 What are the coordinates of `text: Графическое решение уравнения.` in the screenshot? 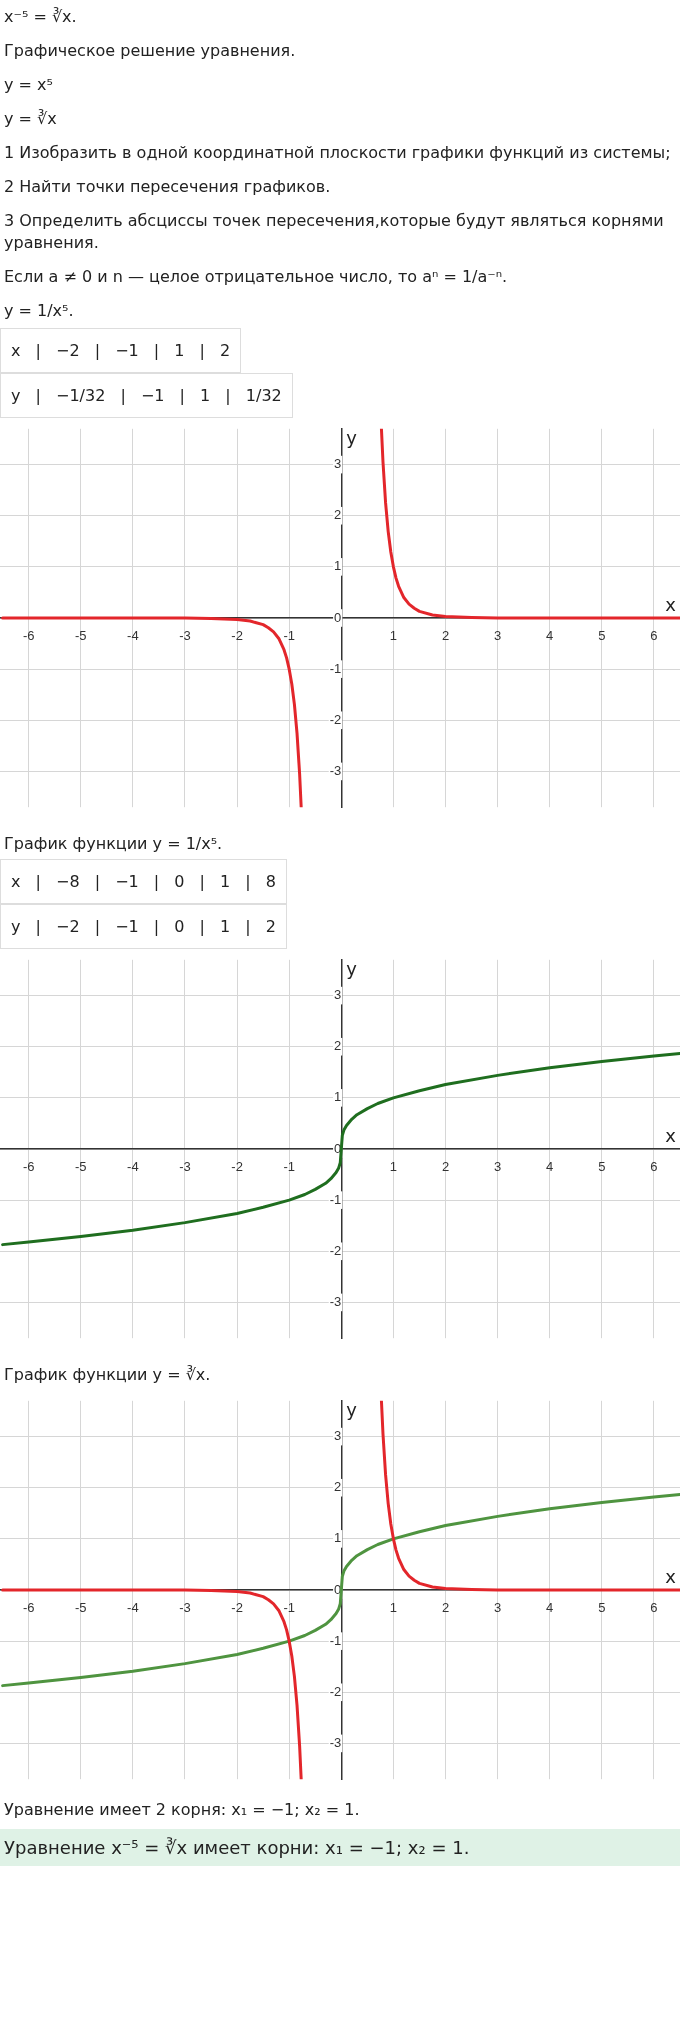 It's located at (150, 51).